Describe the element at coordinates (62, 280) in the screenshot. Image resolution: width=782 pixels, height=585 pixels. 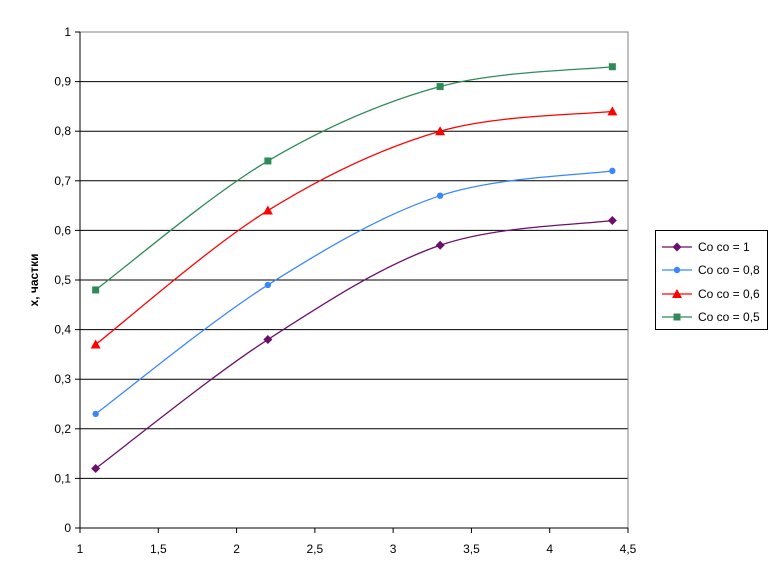
I see `y-tick-label: 0,5` at that location.